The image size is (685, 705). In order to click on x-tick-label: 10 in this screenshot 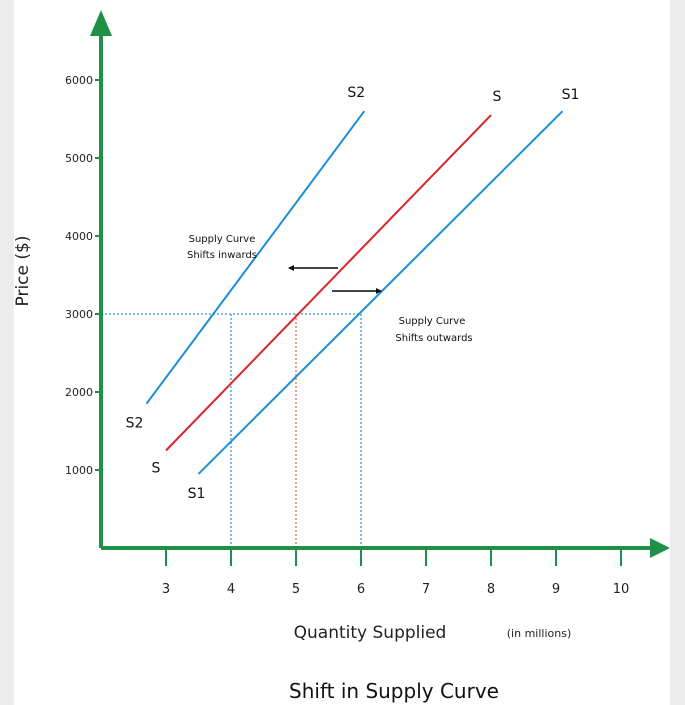, I will do `click(621, 589)`.